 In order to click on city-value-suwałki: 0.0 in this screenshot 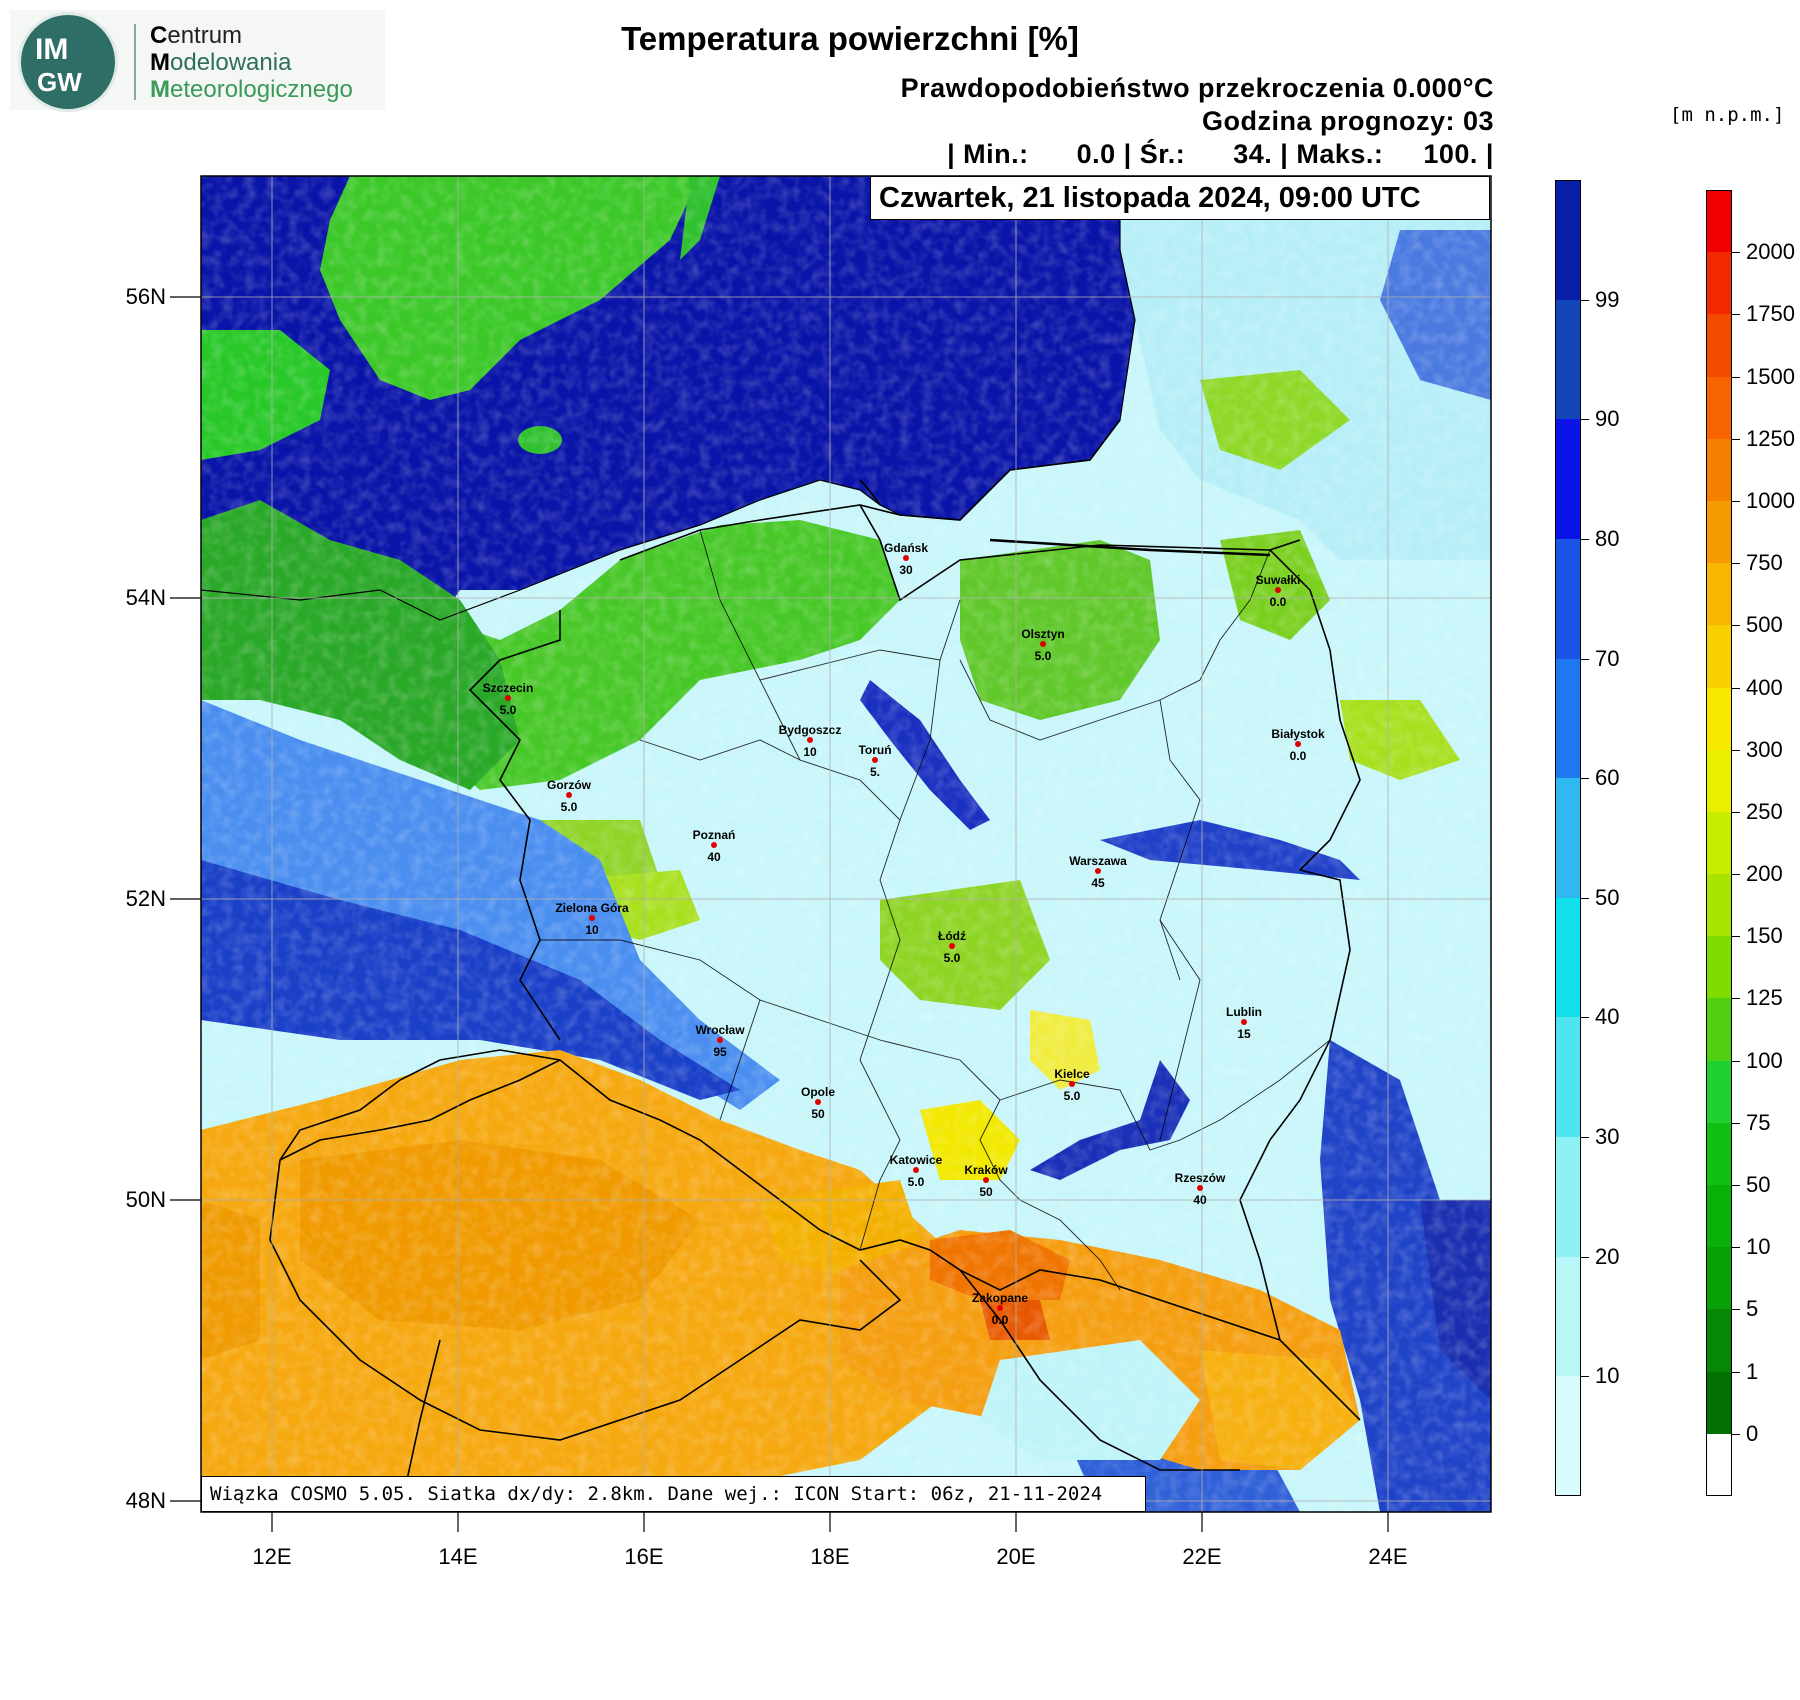, I will do `click(1278, 602)`.